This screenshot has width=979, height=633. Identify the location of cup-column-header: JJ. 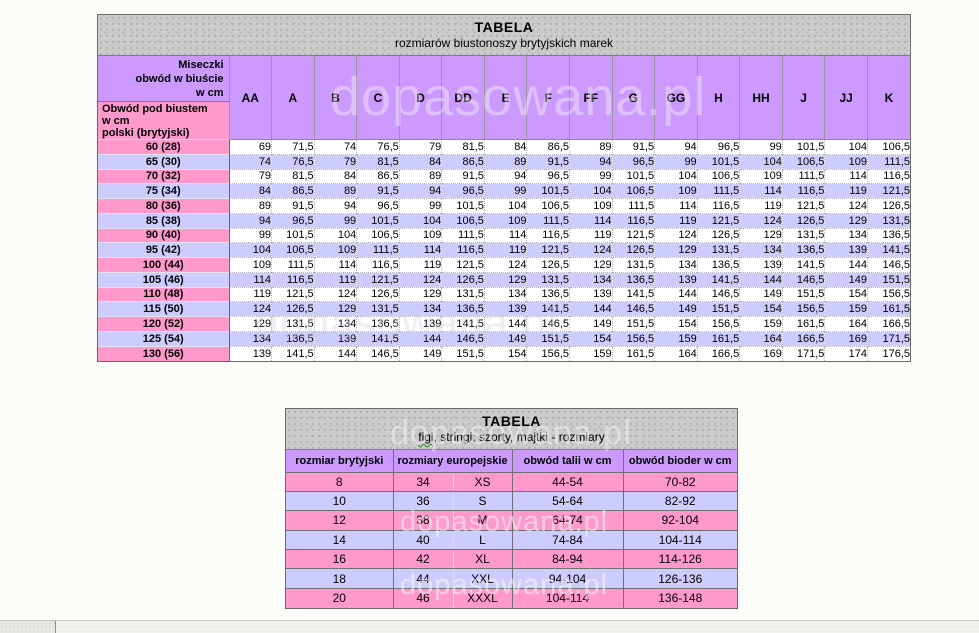
(846, 98).